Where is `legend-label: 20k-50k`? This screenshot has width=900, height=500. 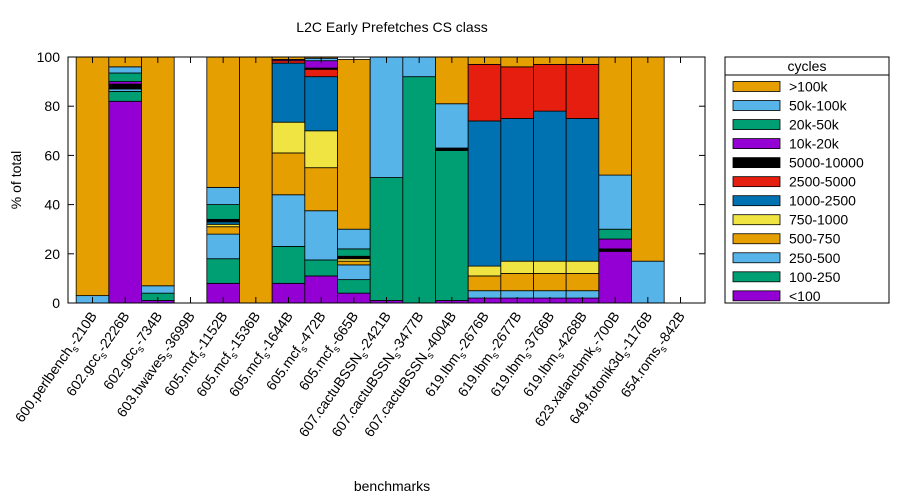 legend-label: 20k-50k is located at coordinates (814, 125).